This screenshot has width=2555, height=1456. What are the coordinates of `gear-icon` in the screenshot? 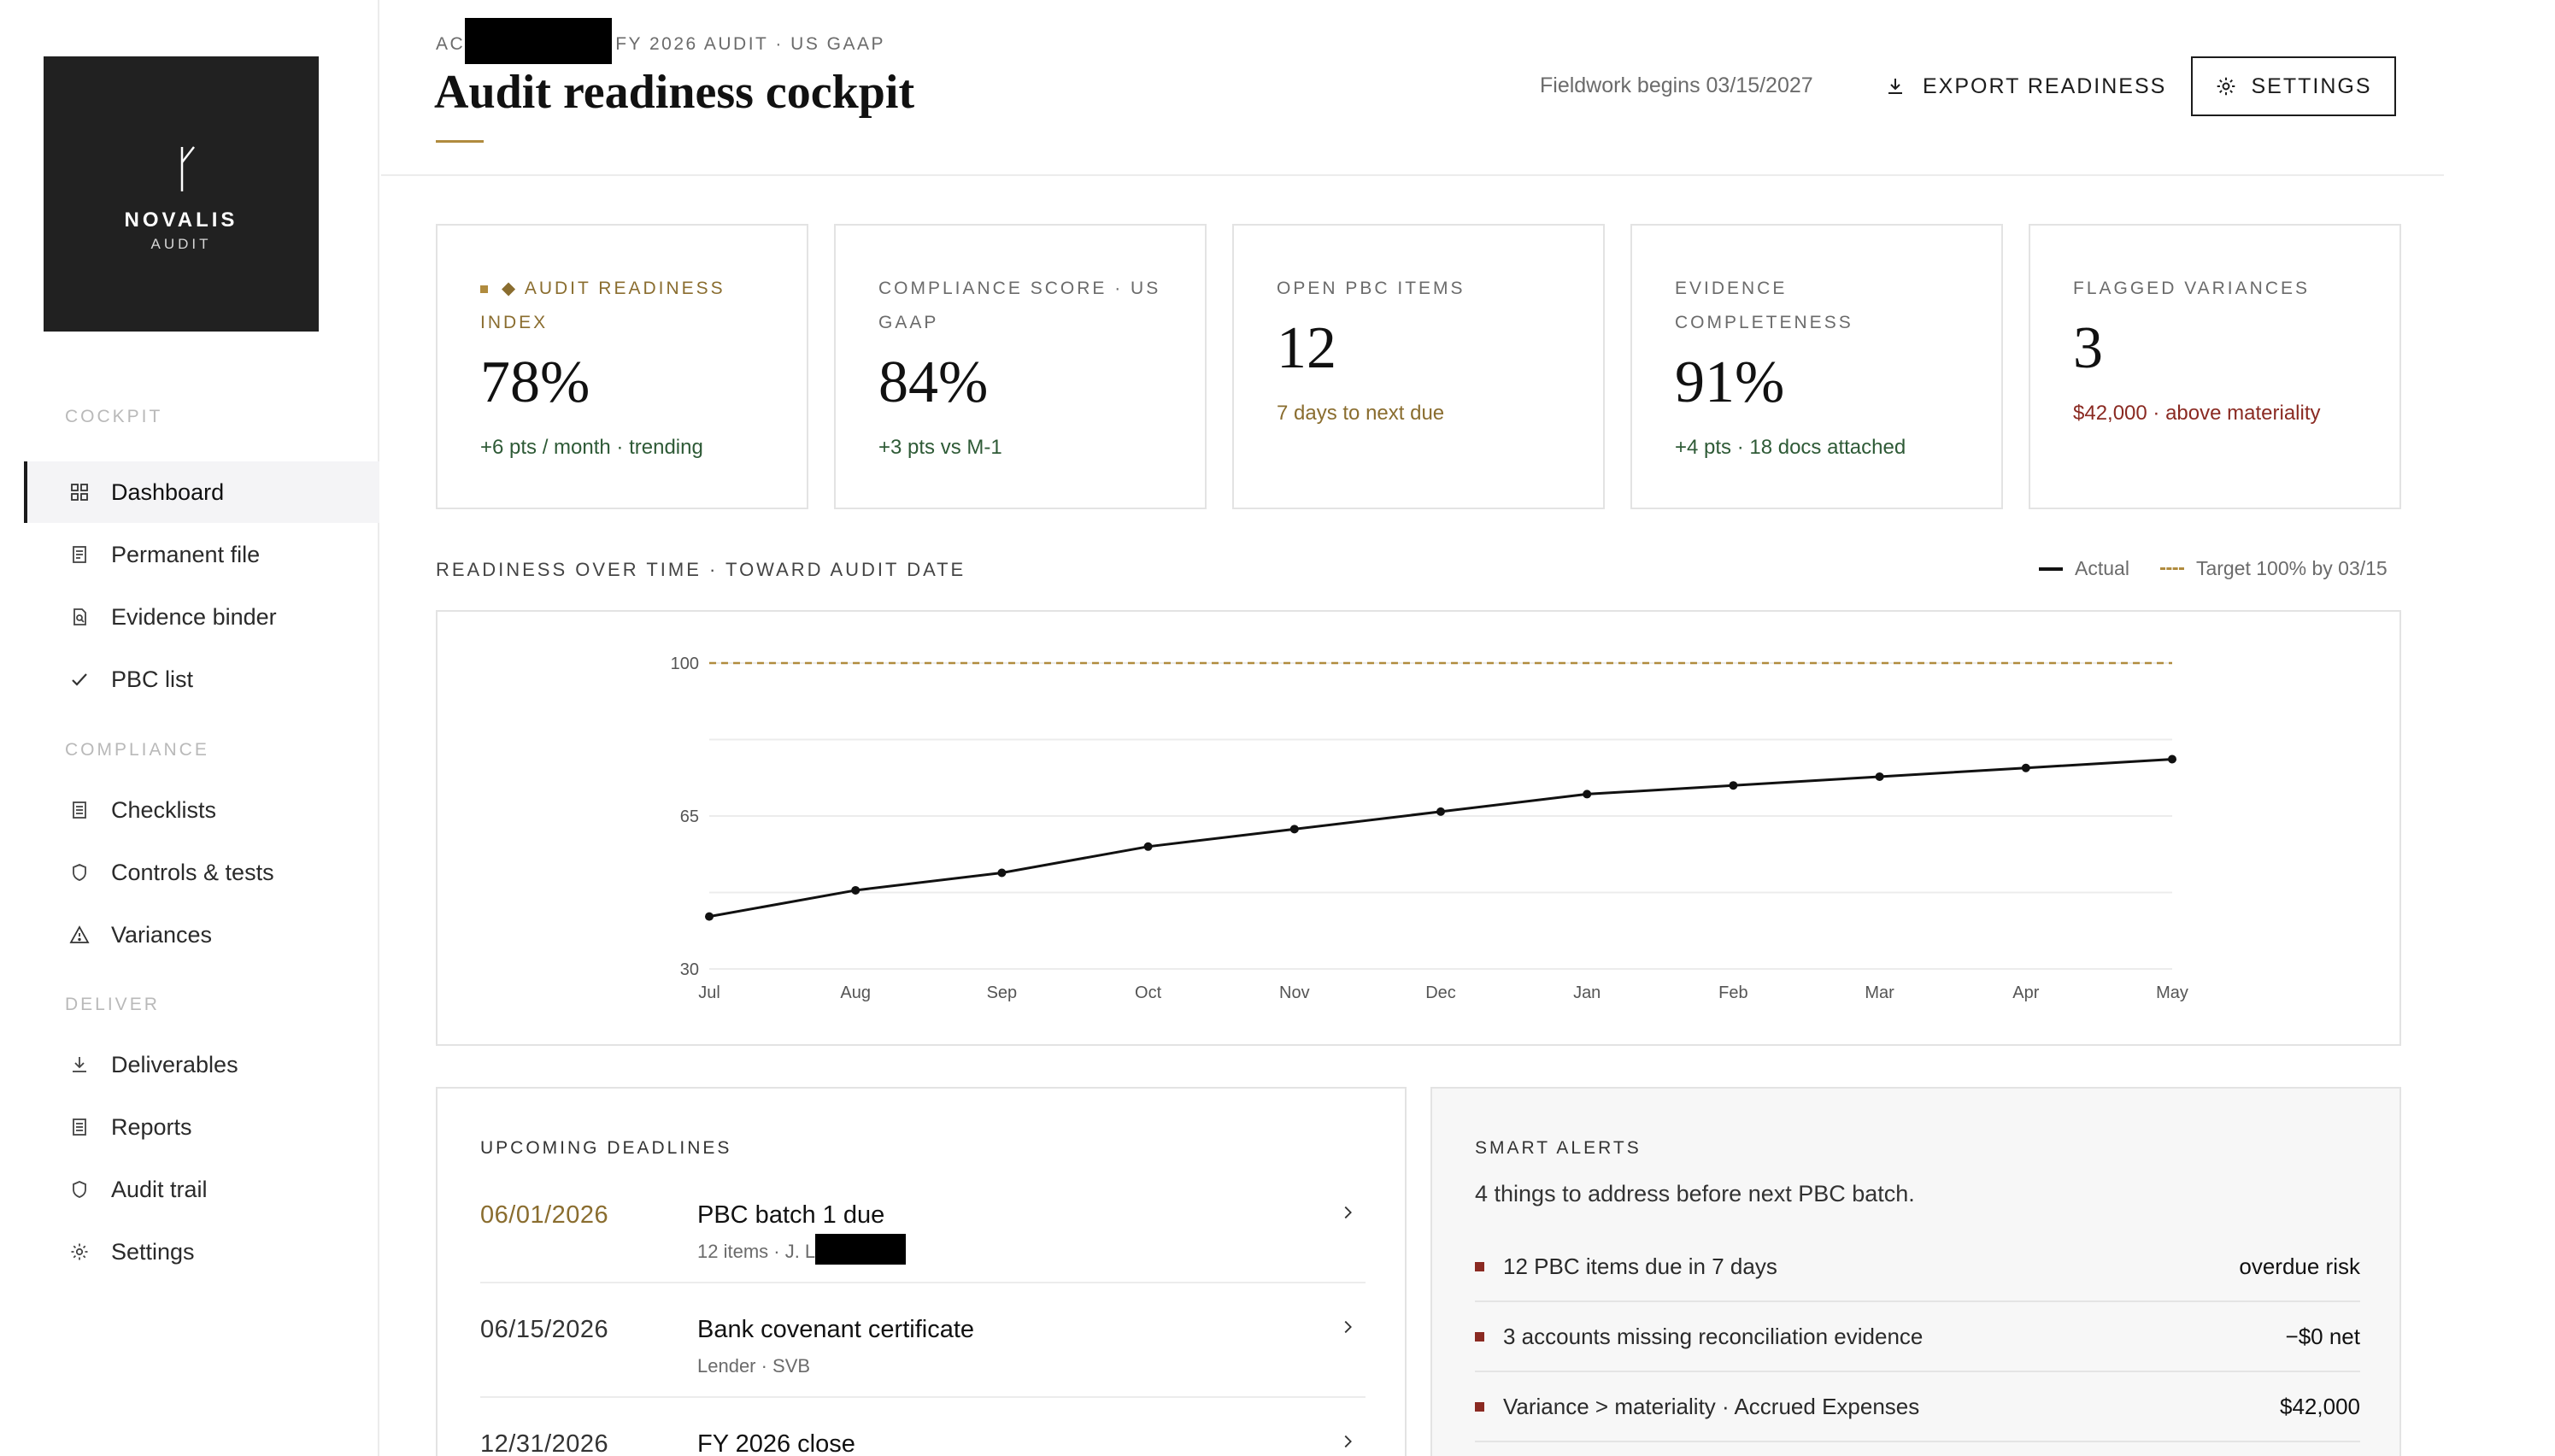 It's located at (2226, 86).